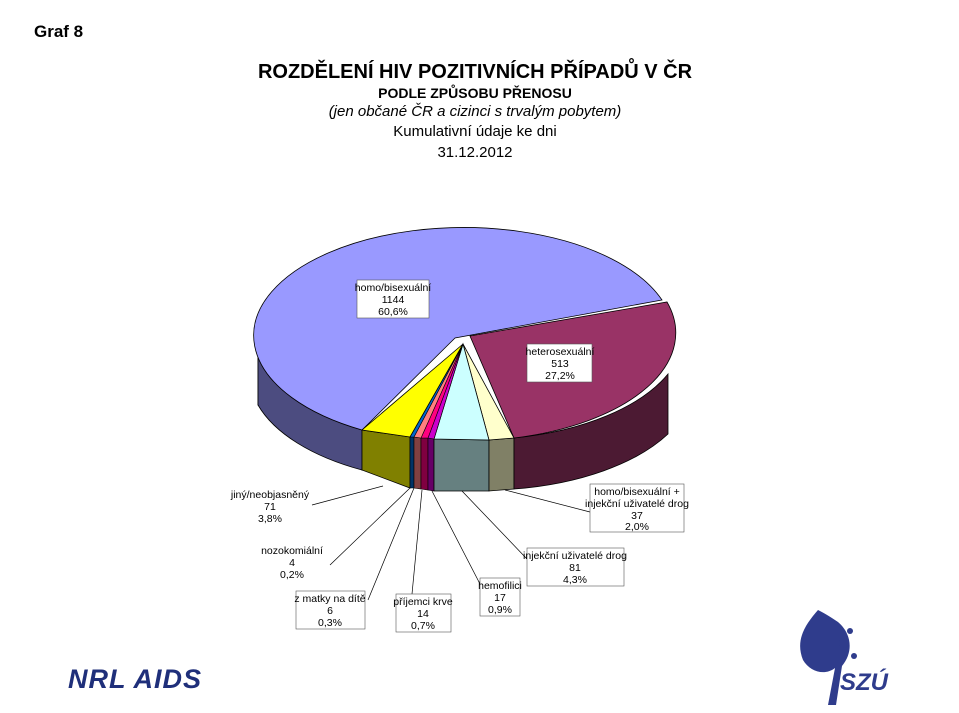  What do you see at coordinates (547, 501) in the screenshot?
I see `leader-line-homoidu` at bounding box center [547, 501].